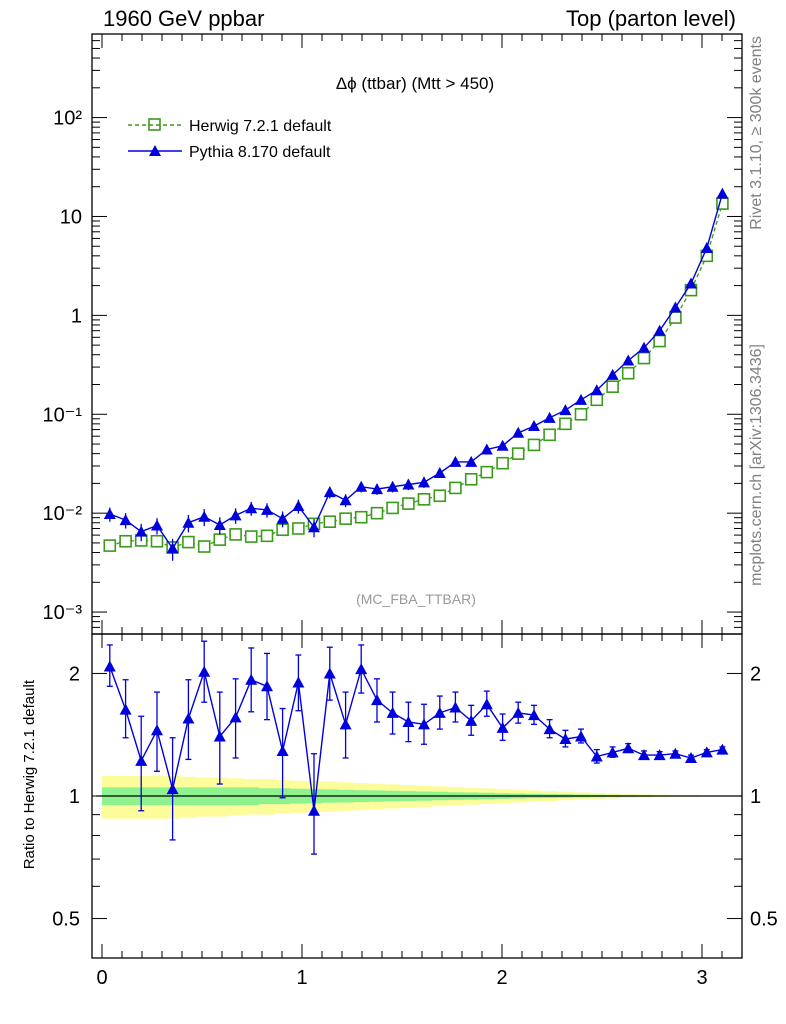 Image resolution: width=786 pixels, height=1024 pixels. I want to click on y-tick-label: 1, so click(76, 316).